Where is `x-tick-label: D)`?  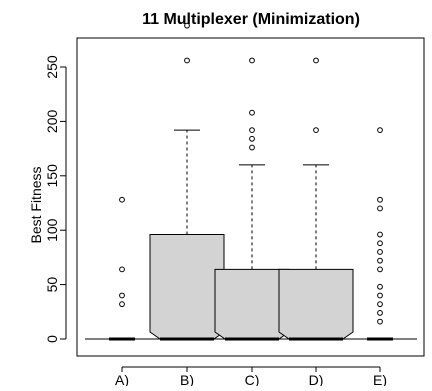
x-tick-label: D) is located at coordinates (316, 379).